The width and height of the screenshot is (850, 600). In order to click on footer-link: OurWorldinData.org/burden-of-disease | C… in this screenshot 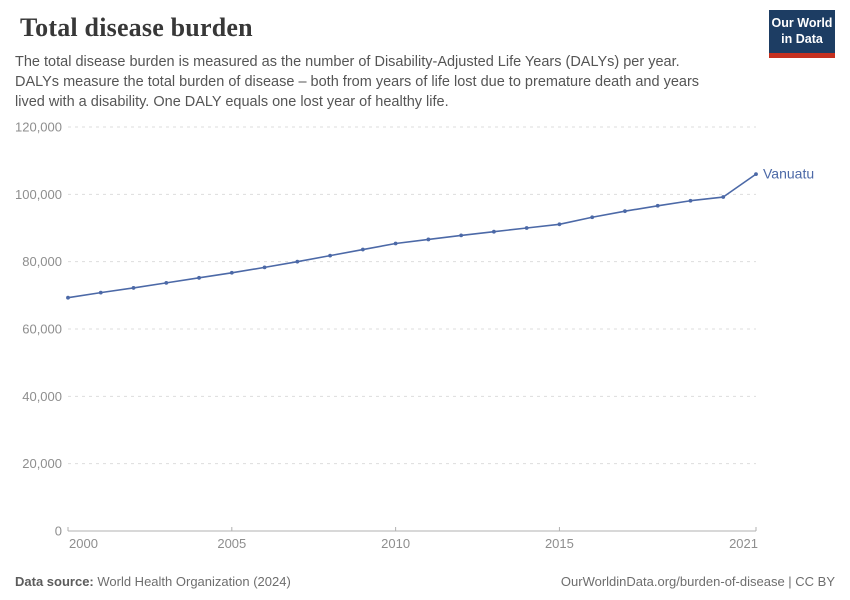, I will do `click(697, 581)`.